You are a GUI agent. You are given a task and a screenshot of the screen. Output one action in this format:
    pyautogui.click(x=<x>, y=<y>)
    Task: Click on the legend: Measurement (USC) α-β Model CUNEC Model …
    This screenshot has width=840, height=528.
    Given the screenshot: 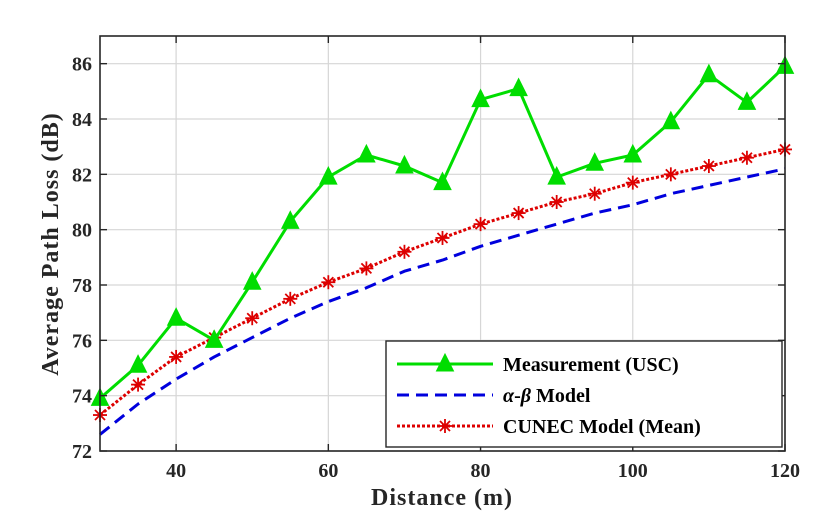 What is the action you would take?
    pyautogui.click(x=584, y=394)
    